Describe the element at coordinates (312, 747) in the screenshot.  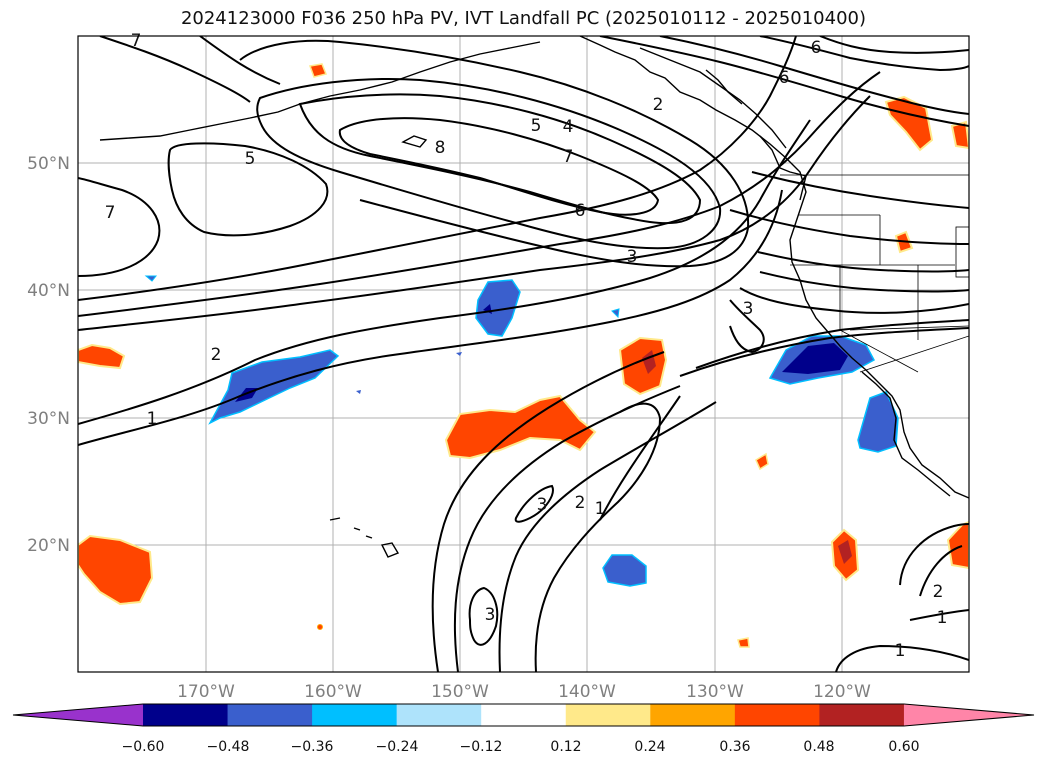
I see `colorbar-tick-label: −0.36` at that location.